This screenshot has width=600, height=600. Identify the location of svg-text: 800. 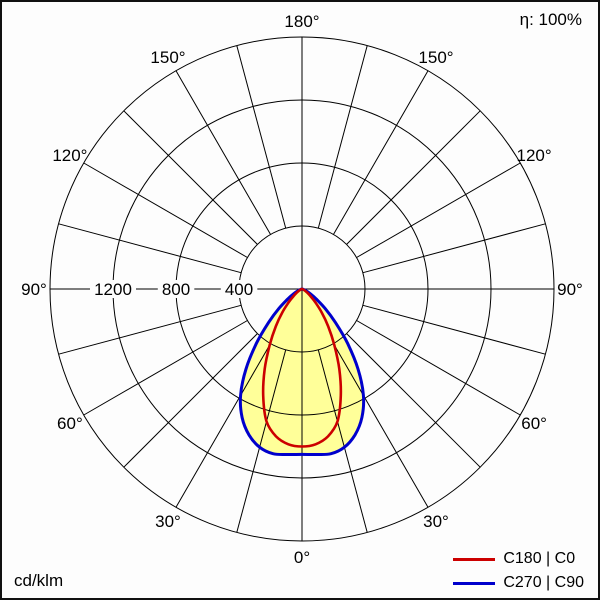
(176, 289).